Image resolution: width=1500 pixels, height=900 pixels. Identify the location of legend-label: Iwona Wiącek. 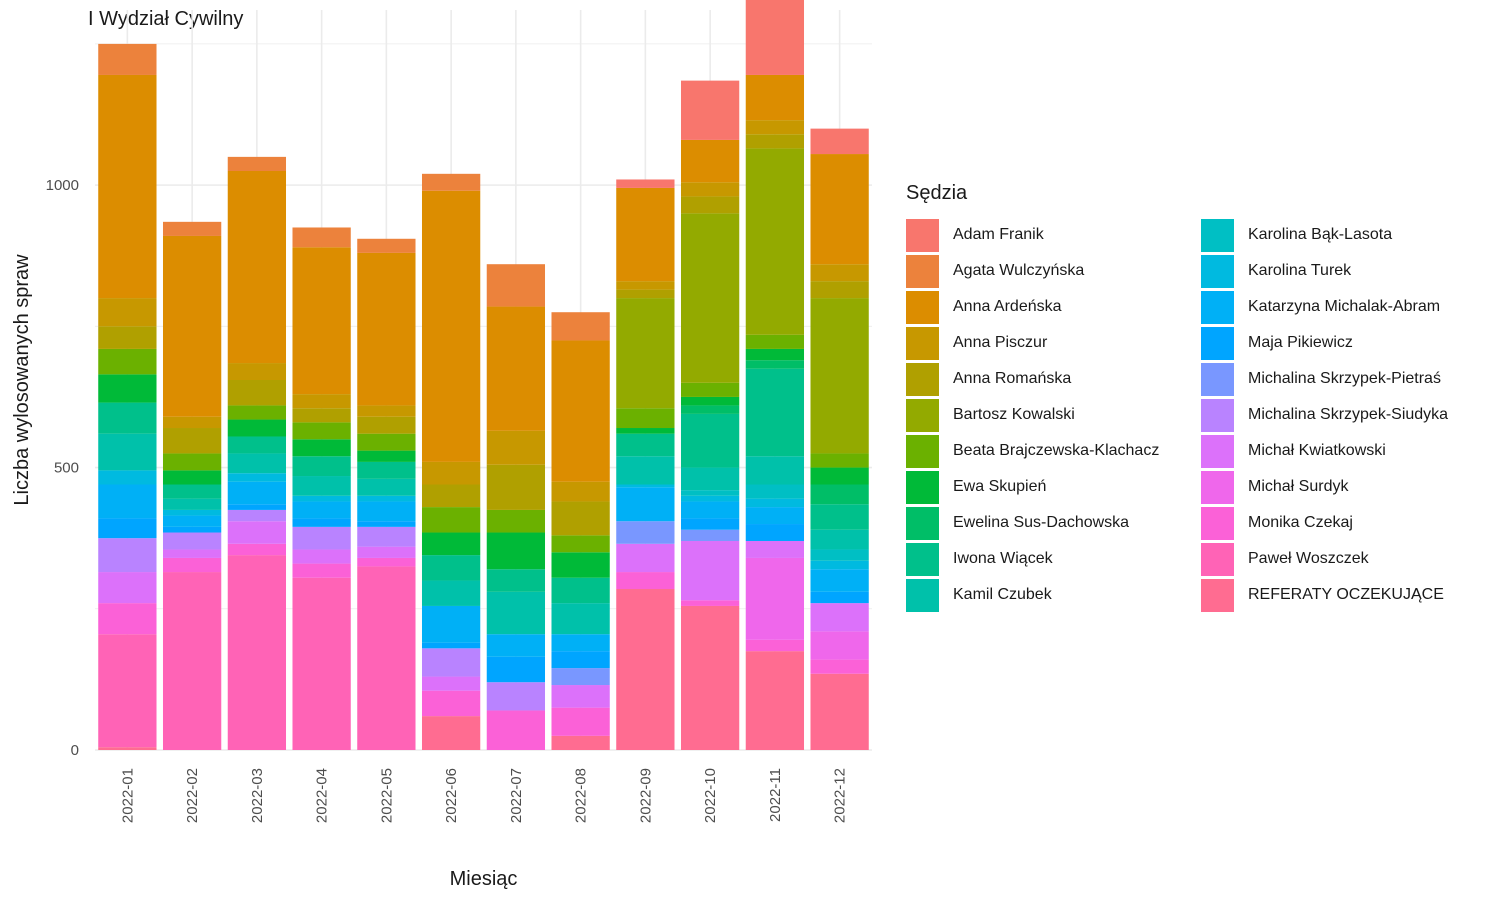
(1003, 558).